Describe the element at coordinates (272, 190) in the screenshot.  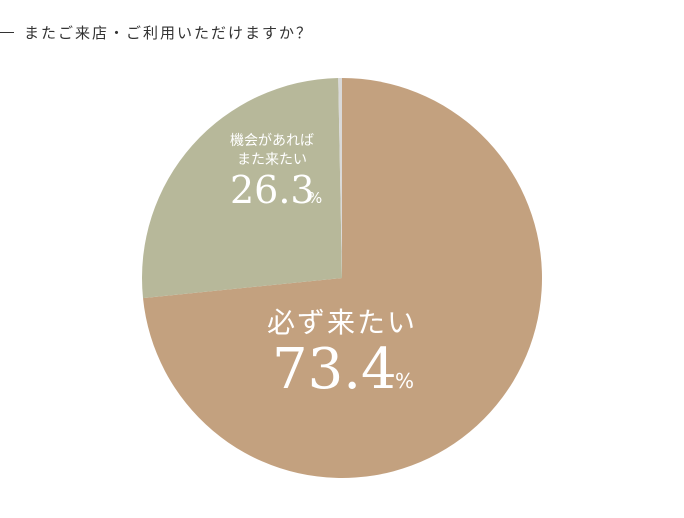
I see `slice-value-come-if-chance: 26.3` at that location.